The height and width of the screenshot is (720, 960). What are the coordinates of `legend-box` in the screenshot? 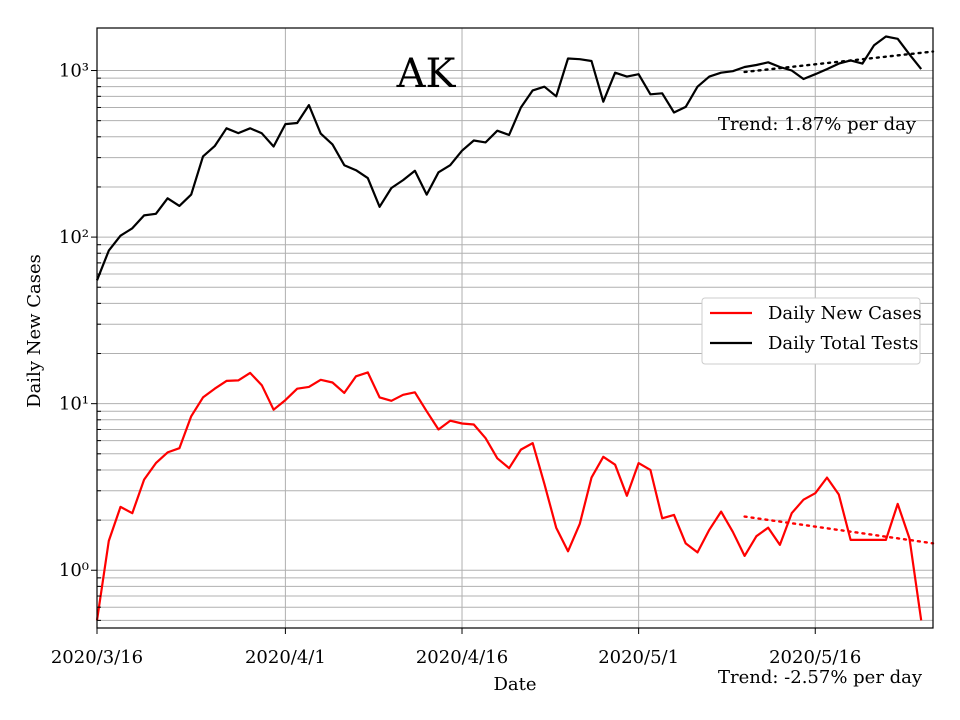 It's located at (811, 331).